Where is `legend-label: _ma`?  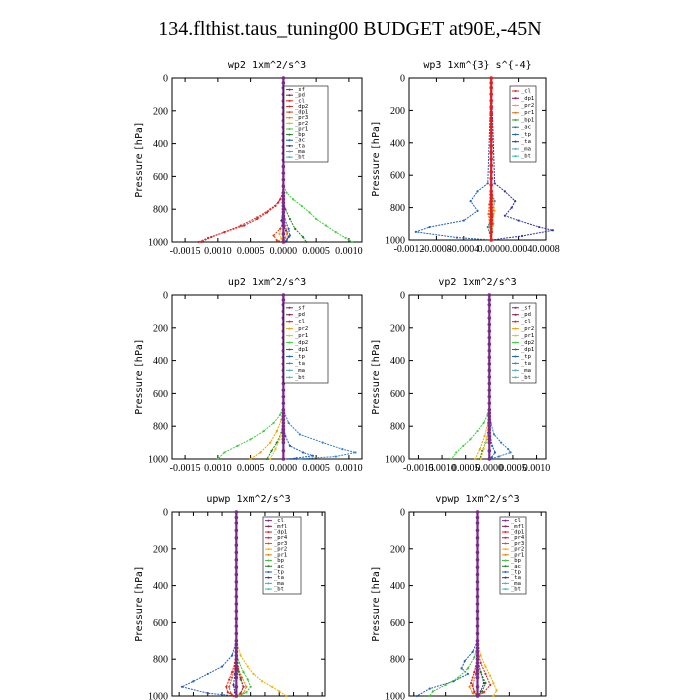
legend-label: _ma is located at coordinates (516, 584).